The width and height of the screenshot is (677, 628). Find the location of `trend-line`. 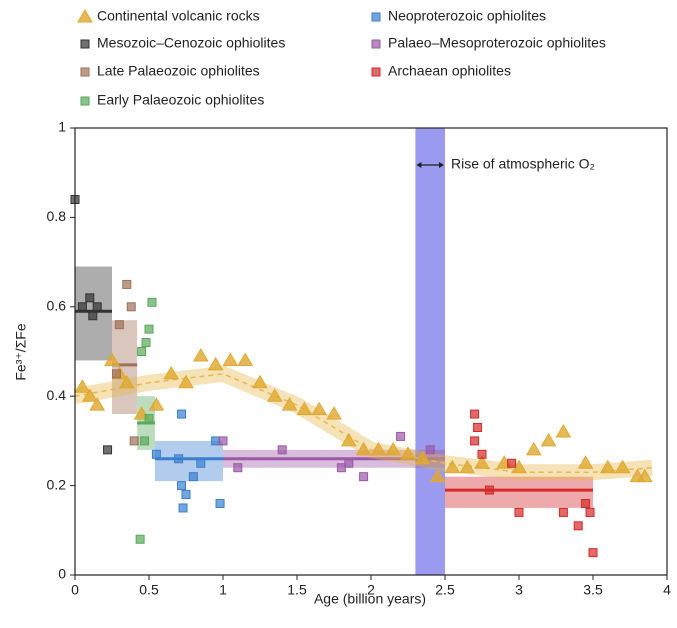

trend-line is located at coordinates (363, 423).